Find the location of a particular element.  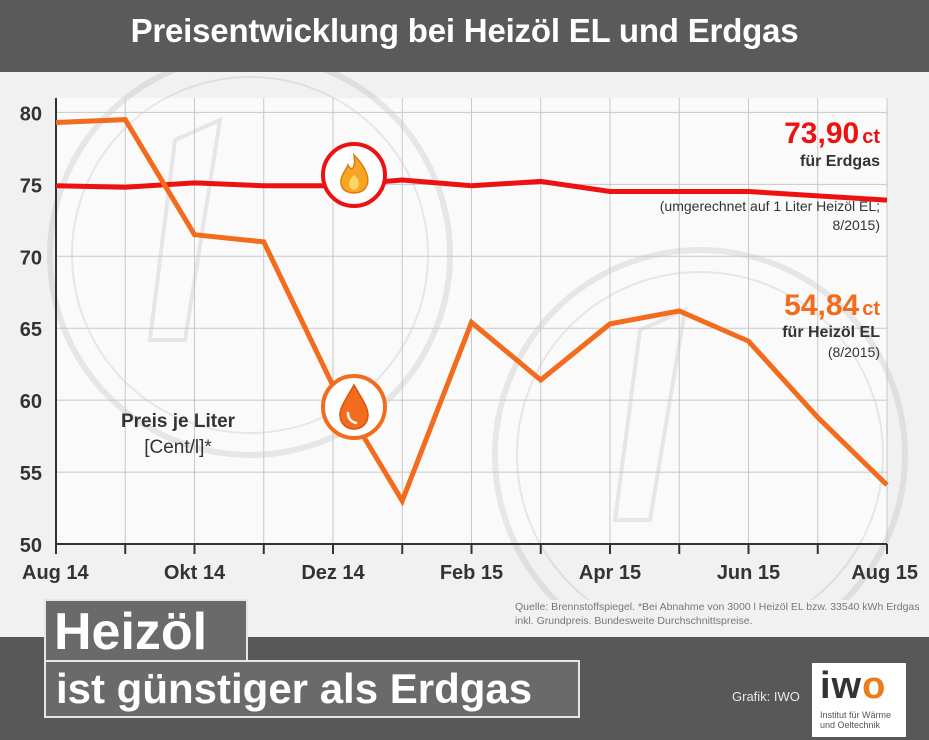

x-tick-label: Jun 15 is located at coordinates (748, 573).